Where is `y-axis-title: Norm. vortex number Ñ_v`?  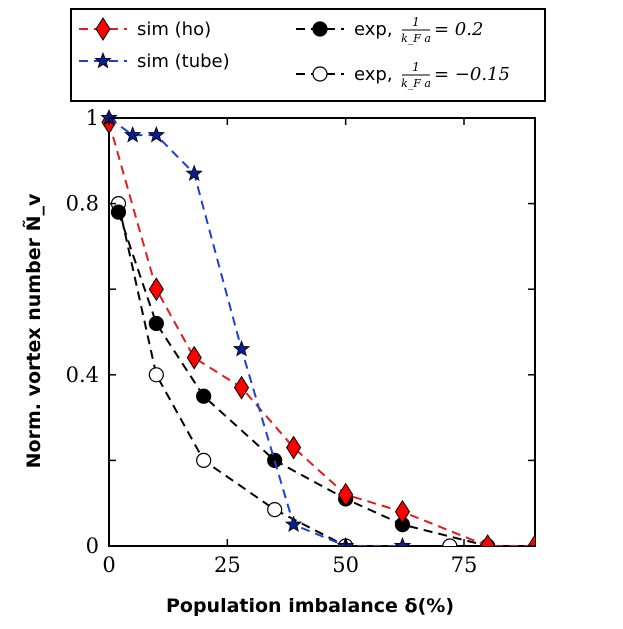 y-axis-title: Norm. vortex number Ñ_v is located at coordinates (33, 330).